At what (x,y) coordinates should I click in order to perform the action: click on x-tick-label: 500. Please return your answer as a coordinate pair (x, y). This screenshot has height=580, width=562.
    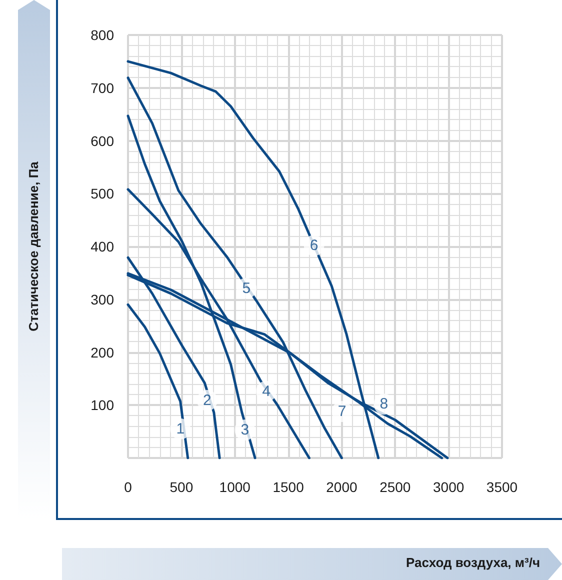
    Looking at the image, I should click on (182, 487).